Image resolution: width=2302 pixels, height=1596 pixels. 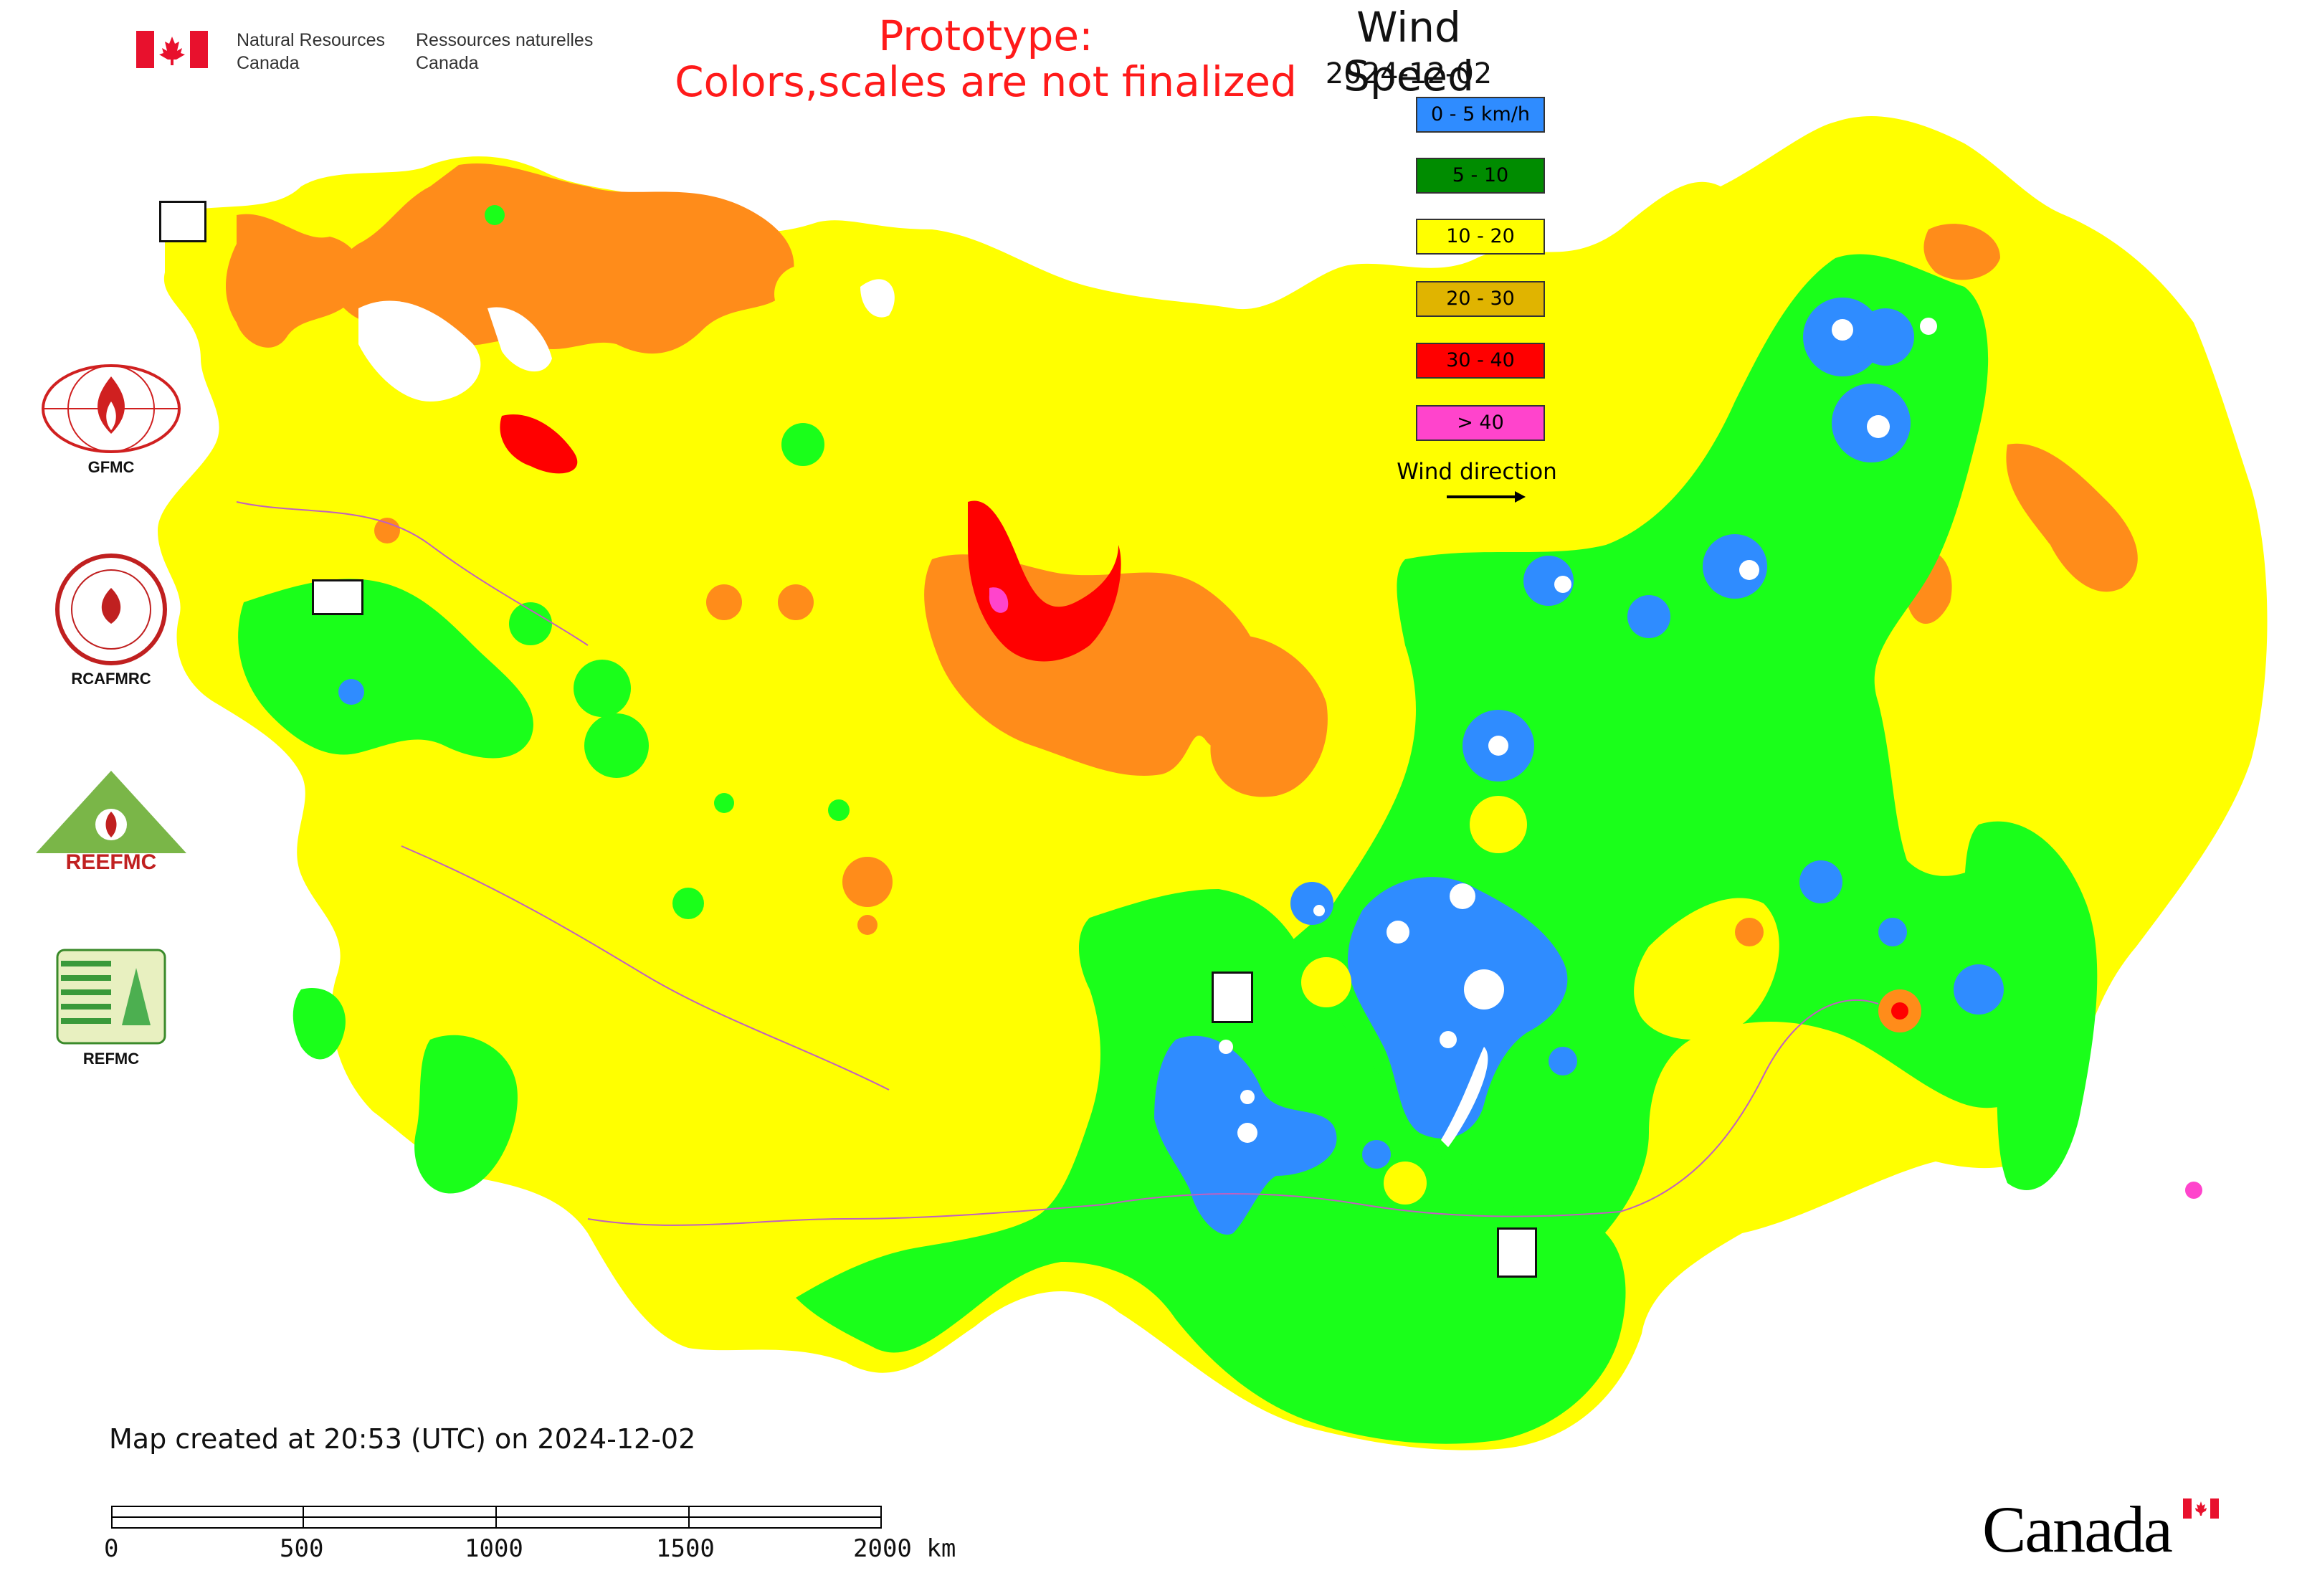 What do you see at coordinates (497, 1517) in the screenshot?
I see `scale-bar` at bounding box center [497, 1517].